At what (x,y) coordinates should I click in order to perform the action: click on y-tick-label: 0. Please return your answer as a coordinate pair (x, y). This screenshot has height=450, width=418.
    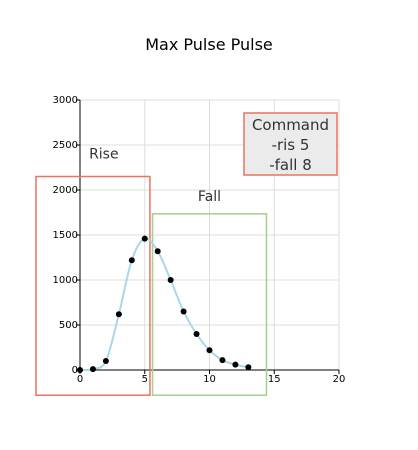
    Looking at the image, I should click on (75, 370).